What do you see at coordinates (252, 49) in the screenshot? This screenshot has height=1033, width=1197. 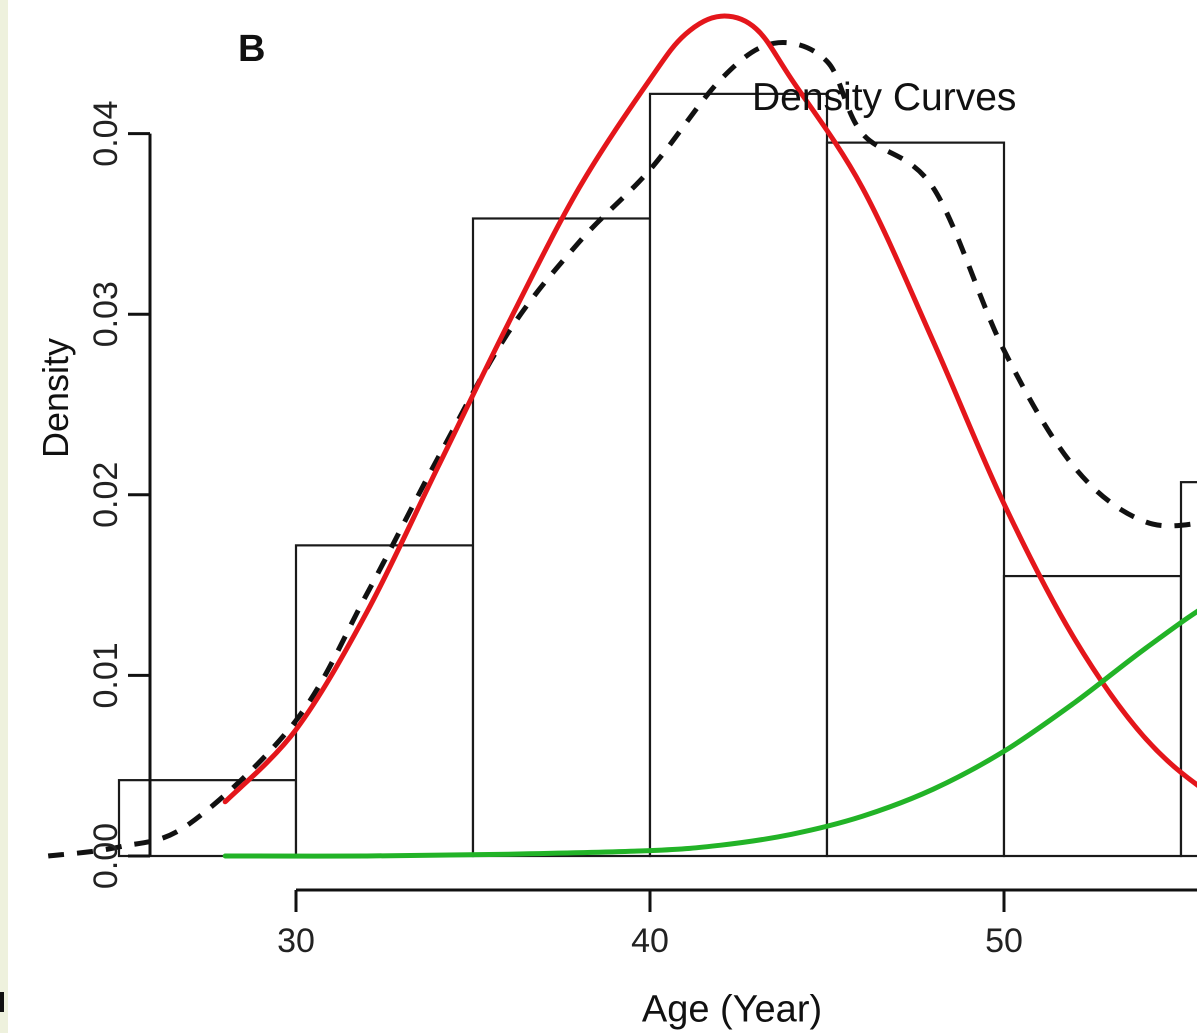 I see `panel-label: B` at bounding box center [252, 49].